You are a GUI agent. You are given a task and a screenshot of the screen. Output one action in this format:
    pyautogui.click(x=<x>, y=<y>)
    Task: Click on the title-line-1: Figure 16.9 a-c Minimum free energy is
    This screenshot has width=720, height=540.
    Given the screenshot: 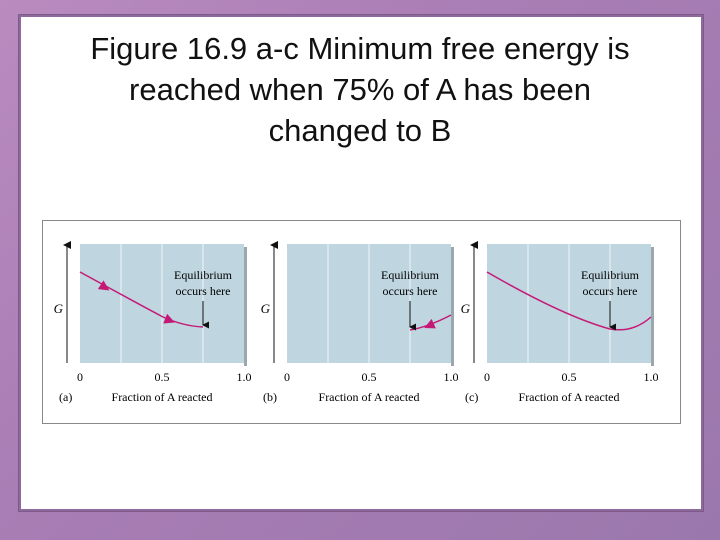 What is the action you would take?
    pyautogui.click(x=360, y=48)
    